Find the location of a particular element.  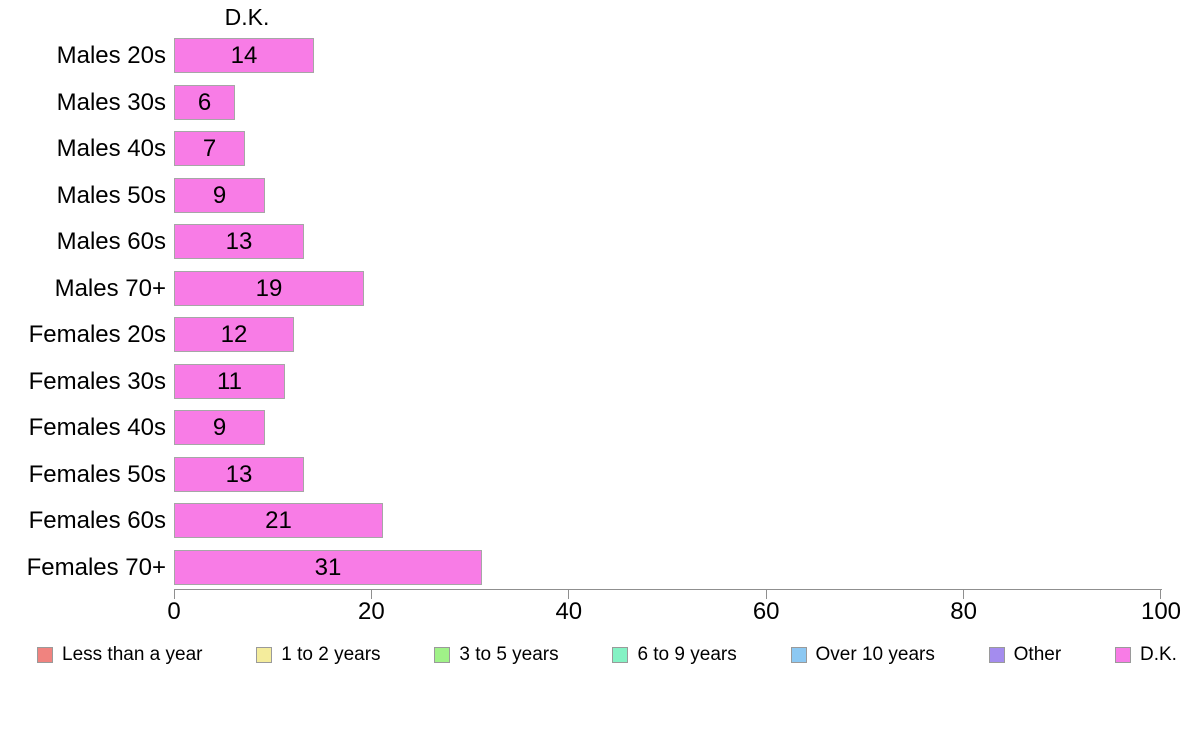

bar-row: Females 40s 9 is located at coordinates (580, 428).